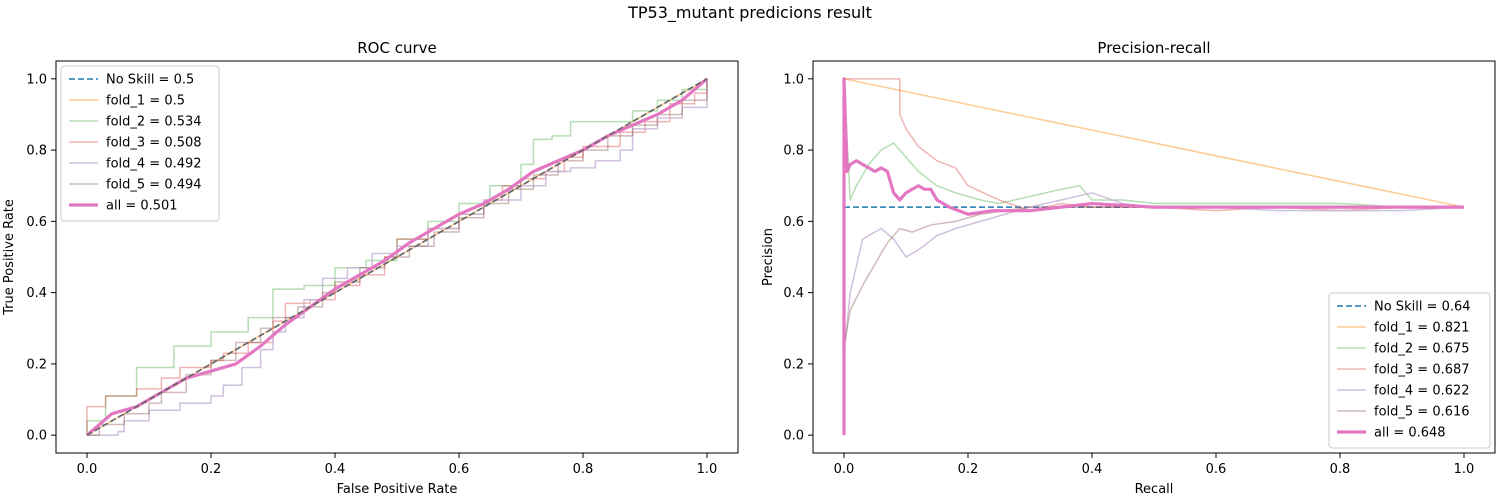 The height and width of the screenshot is (500, 1500). Describe the element at coordinates (41, 258) in the screenshot. I see `roc-y-ticks: 0.0 0.2 0.4 0.6 0.8 1.0` at that location.